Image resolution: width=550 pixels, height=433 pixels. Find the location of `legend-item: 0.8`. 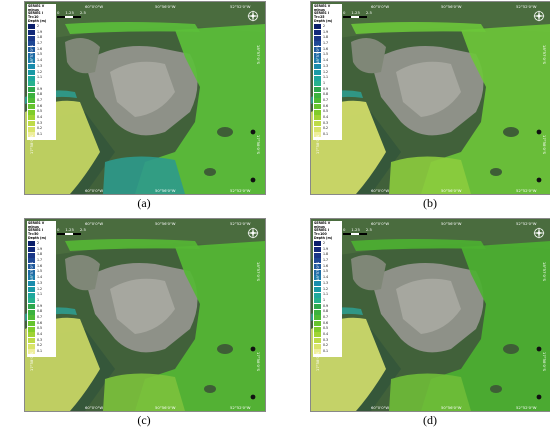

legend-item: 0.8 is located at coordinates (41, 312).